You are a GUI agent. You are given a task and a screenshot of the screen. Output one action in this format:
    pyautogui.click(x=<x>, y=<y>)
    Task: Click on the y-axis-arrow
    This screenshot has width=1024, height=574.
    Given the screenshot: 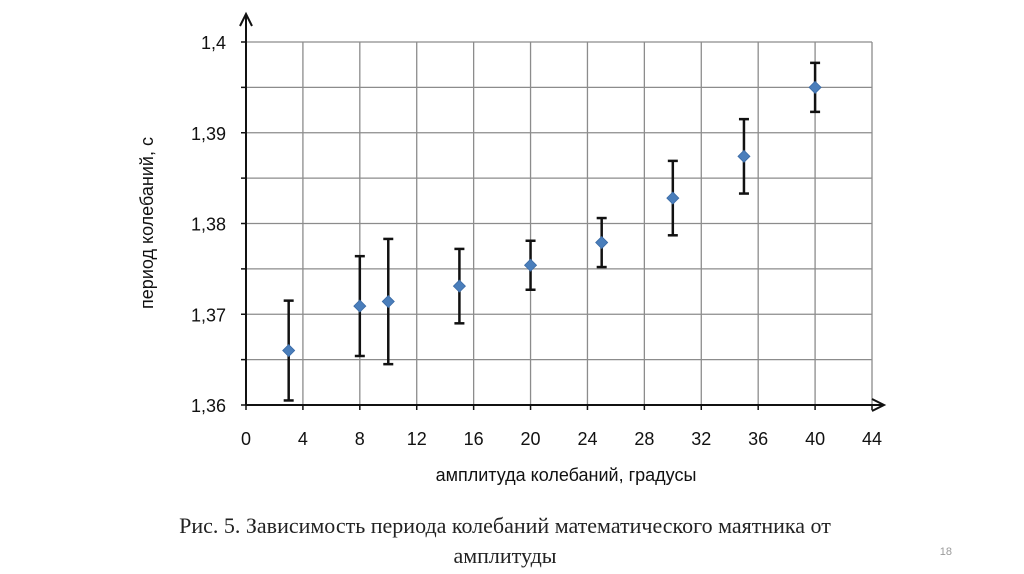 What is the action you would take?
    pyautogui.click(x=246, y=19)
    